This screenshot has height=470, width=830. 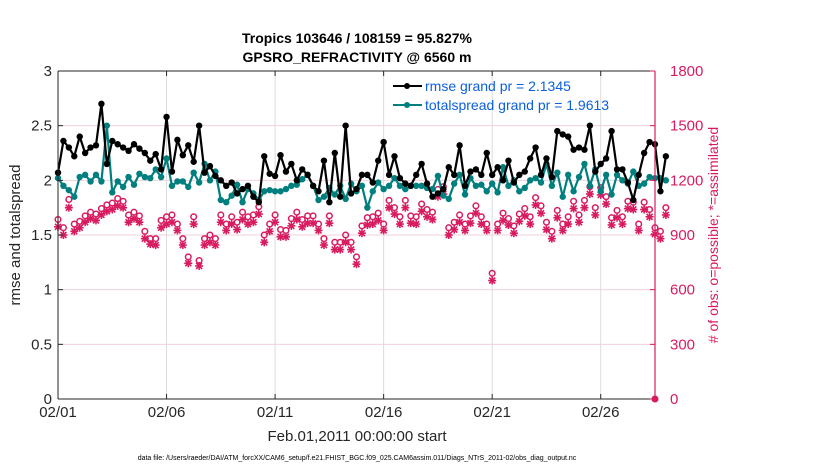 I want to click on y-axis-right-label: # of obs: o=possible; *=assimilated, so click(x=713, y=235).